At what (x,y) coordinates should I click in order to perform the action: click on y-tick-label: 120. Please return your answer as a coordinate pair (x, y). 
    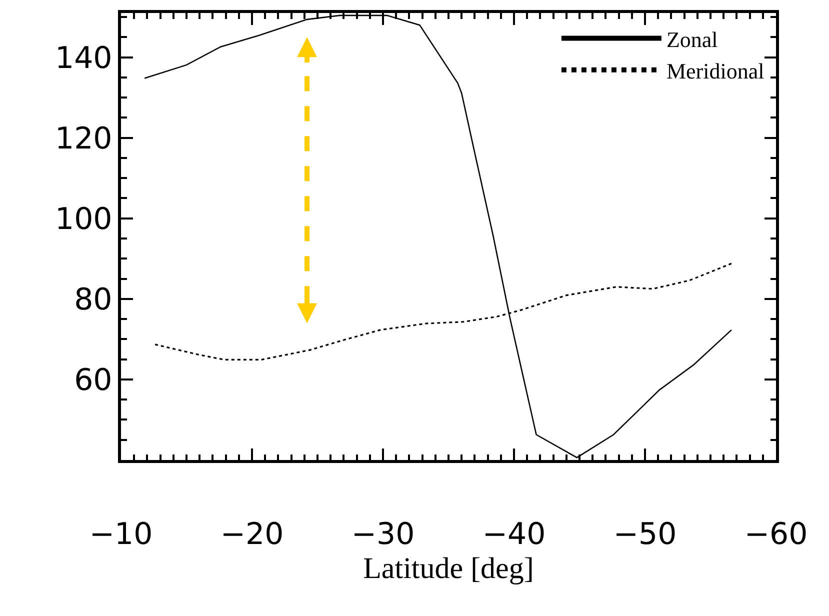
    Looking at the image, I should click on (83, 138).